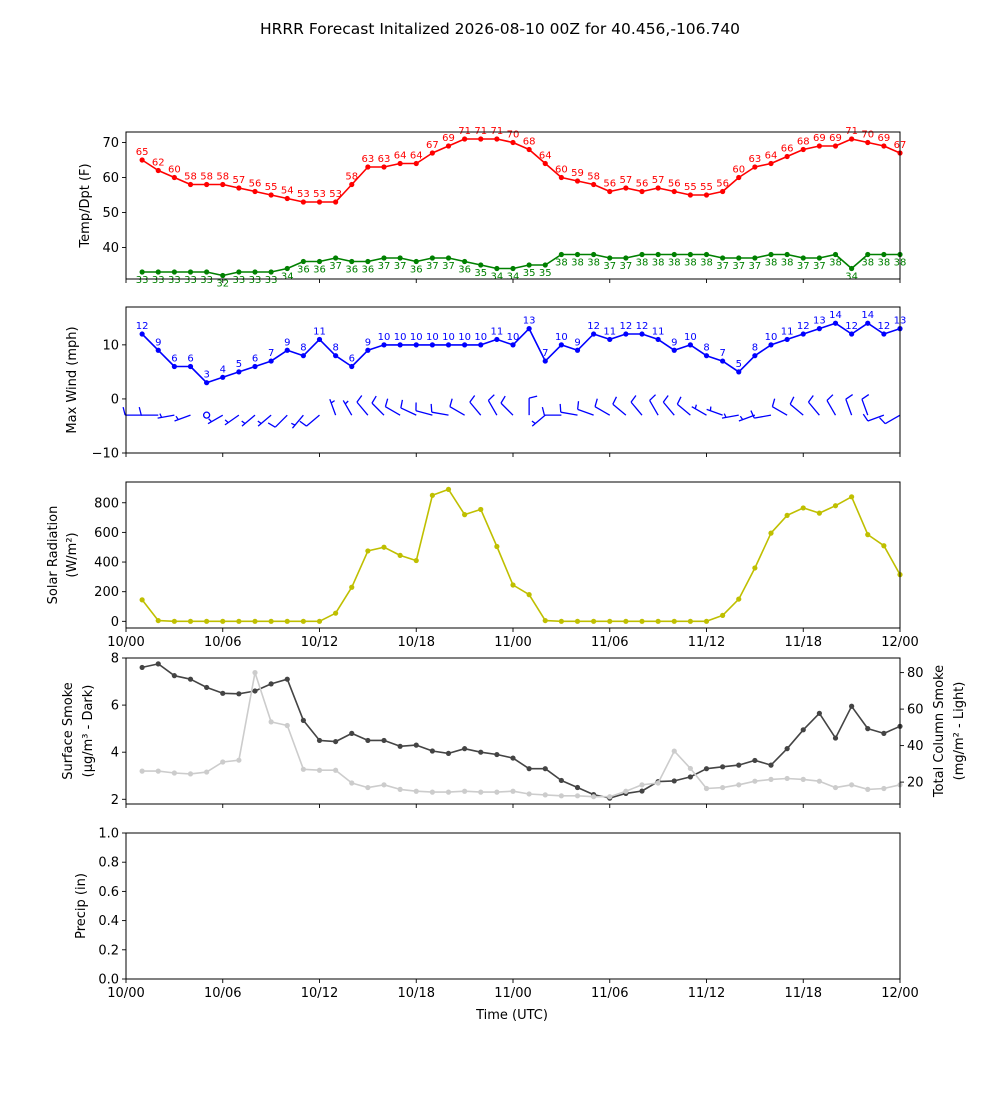 The width and height of the screenshot is (1000, 1100). Describe the element at coordinates (81, 906) in the screenshot. I see `precip-panel: Precip (in)` at that location.